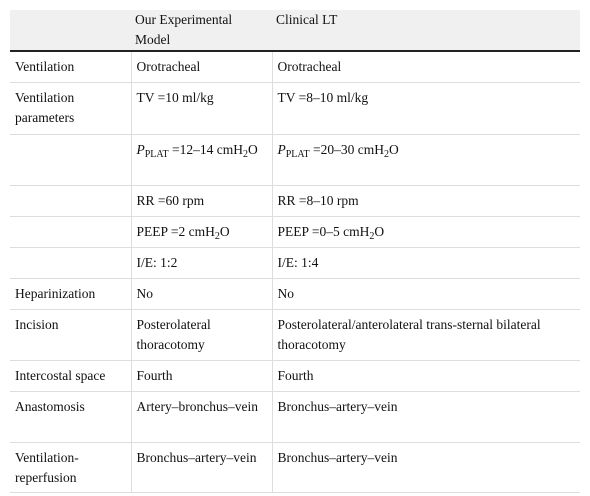  Describe the element at coordinates (70, 335) in the screenshot. I see `table-cell: Incision` at that location.